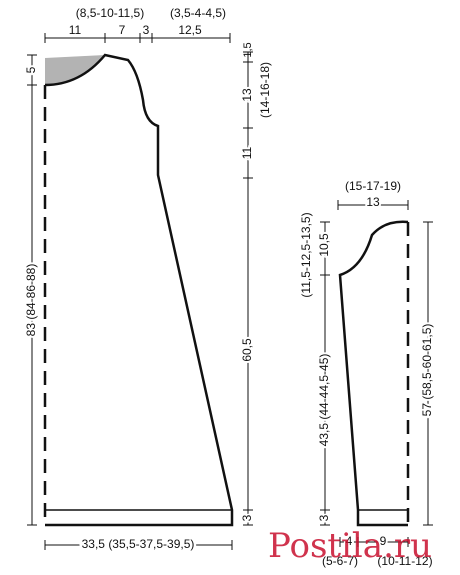 The image size is (460, 575). What do you see at coordinates (265, 90) in the screenshot?
I see `height-sizes: (14-16-18)` at bounding box center [265, 90].